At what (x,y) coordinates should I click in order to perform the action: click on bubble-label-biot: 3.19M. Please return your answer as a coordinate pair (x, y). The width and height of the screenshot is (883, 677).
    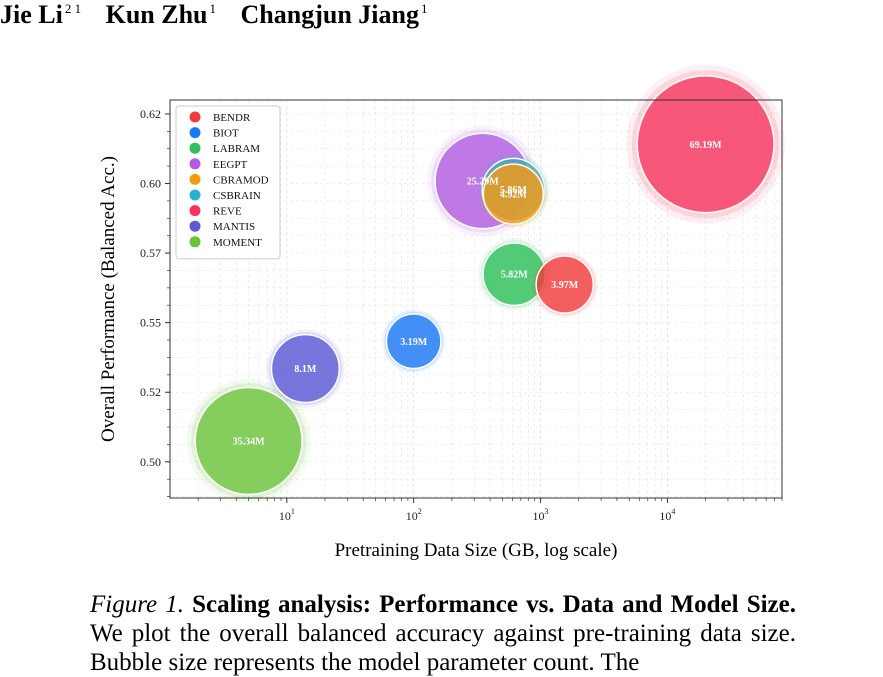
    Looking at the image, I should click on (414, 342).